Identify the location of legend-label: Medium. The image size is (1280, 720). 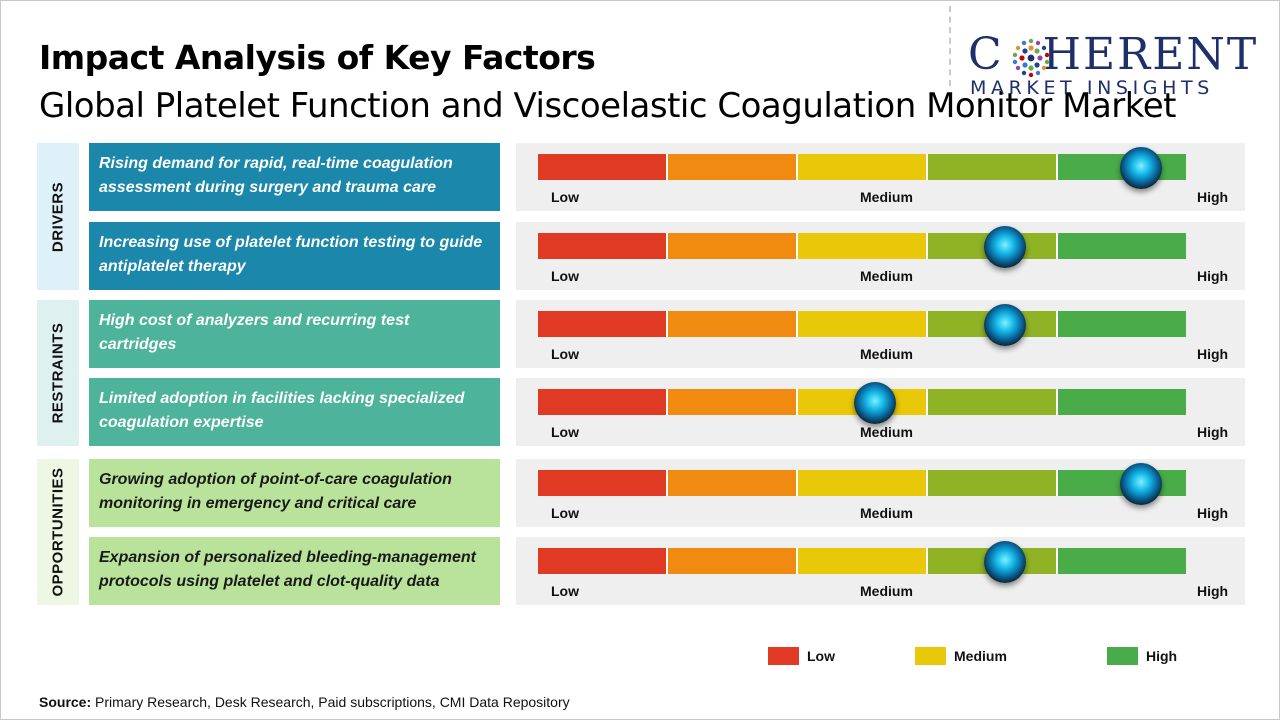
(980, 656).